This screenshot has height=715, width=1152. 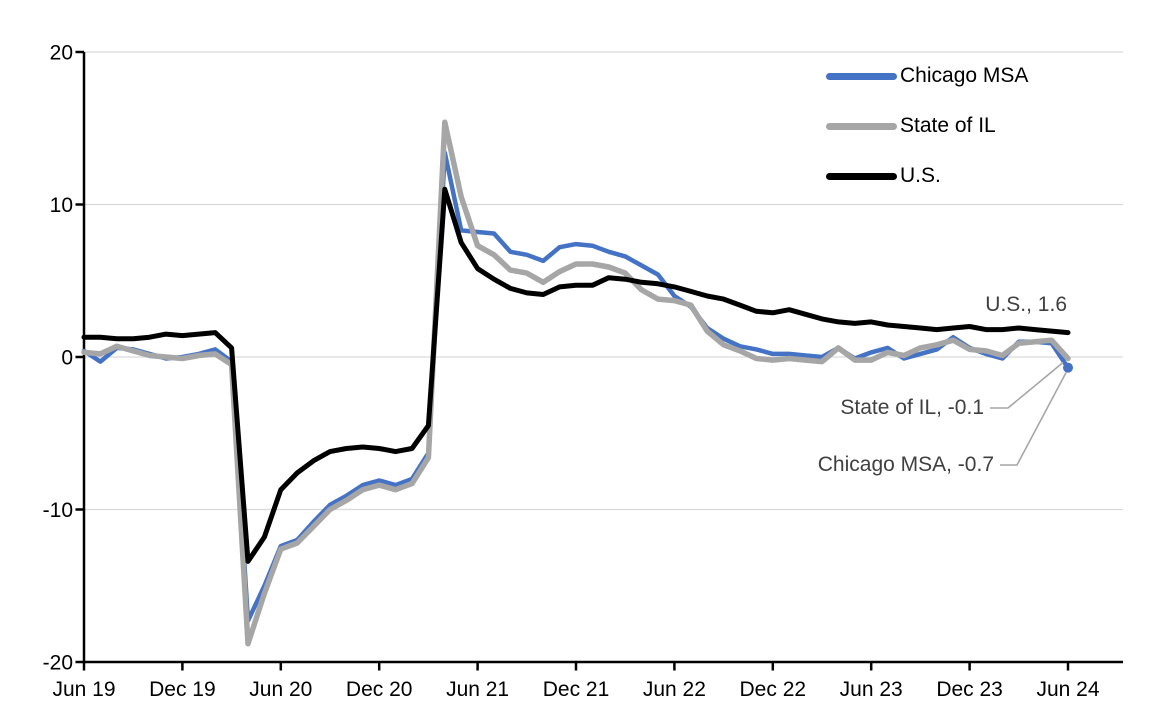 What do you see at coordinates (1067, 689) in the screenshot?
I see `x-axis-tick-label: Jun 24` at bounding box center [1067, 689].